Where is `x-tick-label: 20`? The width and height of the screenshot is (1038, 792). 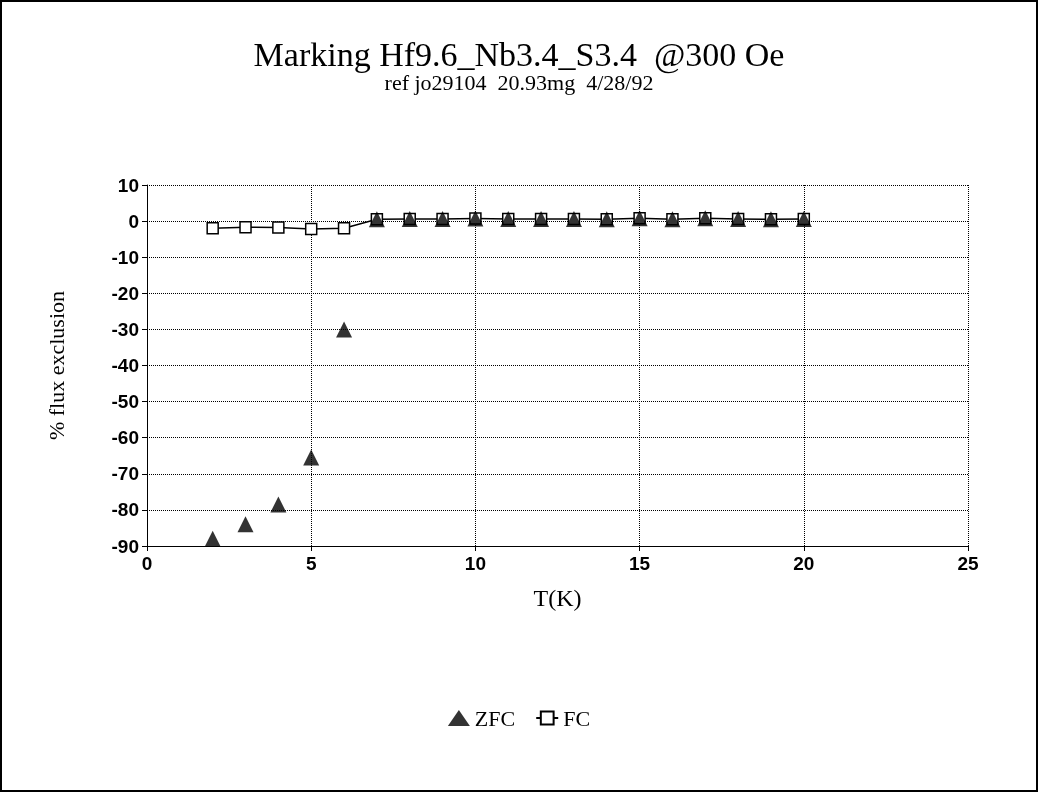 x-tick-label: 20 is located at coordinates (804, 563).